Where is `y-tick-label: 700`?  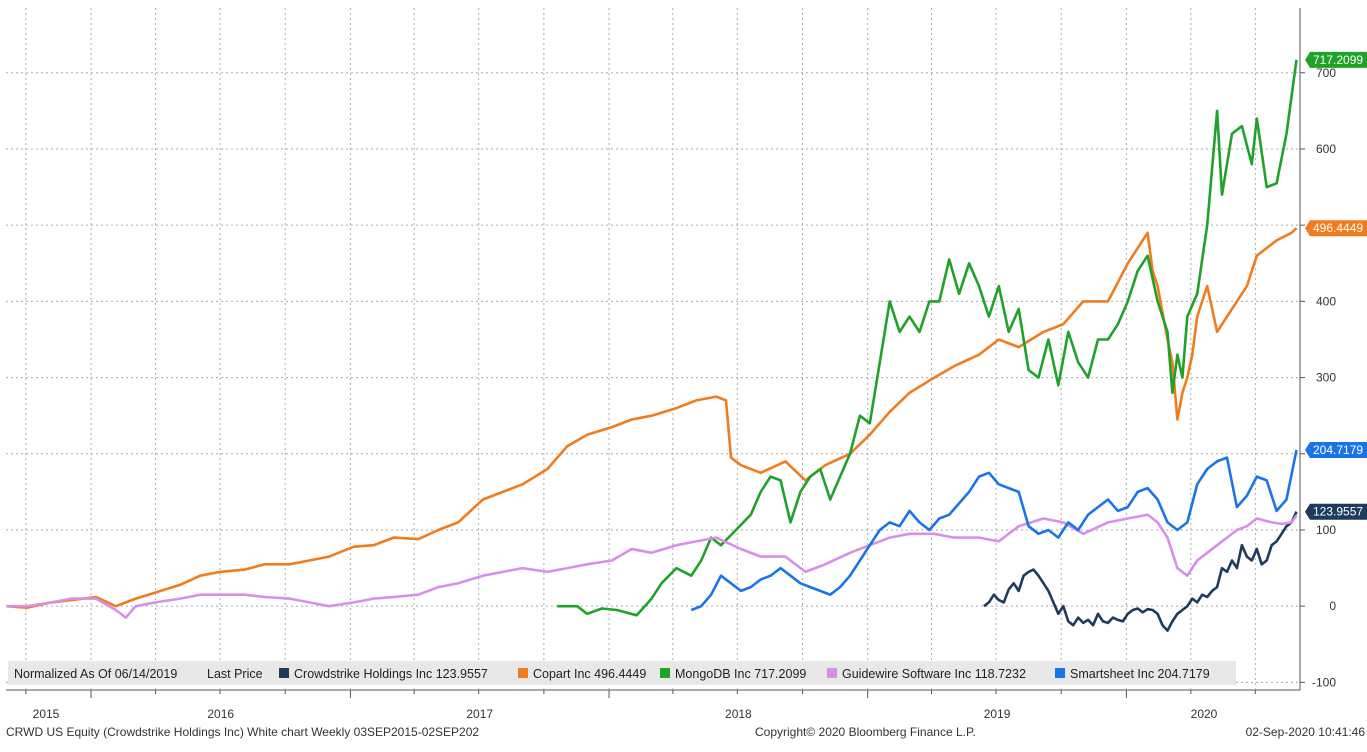 y-tick-label: 700 is located at coordinates (1326, 73).